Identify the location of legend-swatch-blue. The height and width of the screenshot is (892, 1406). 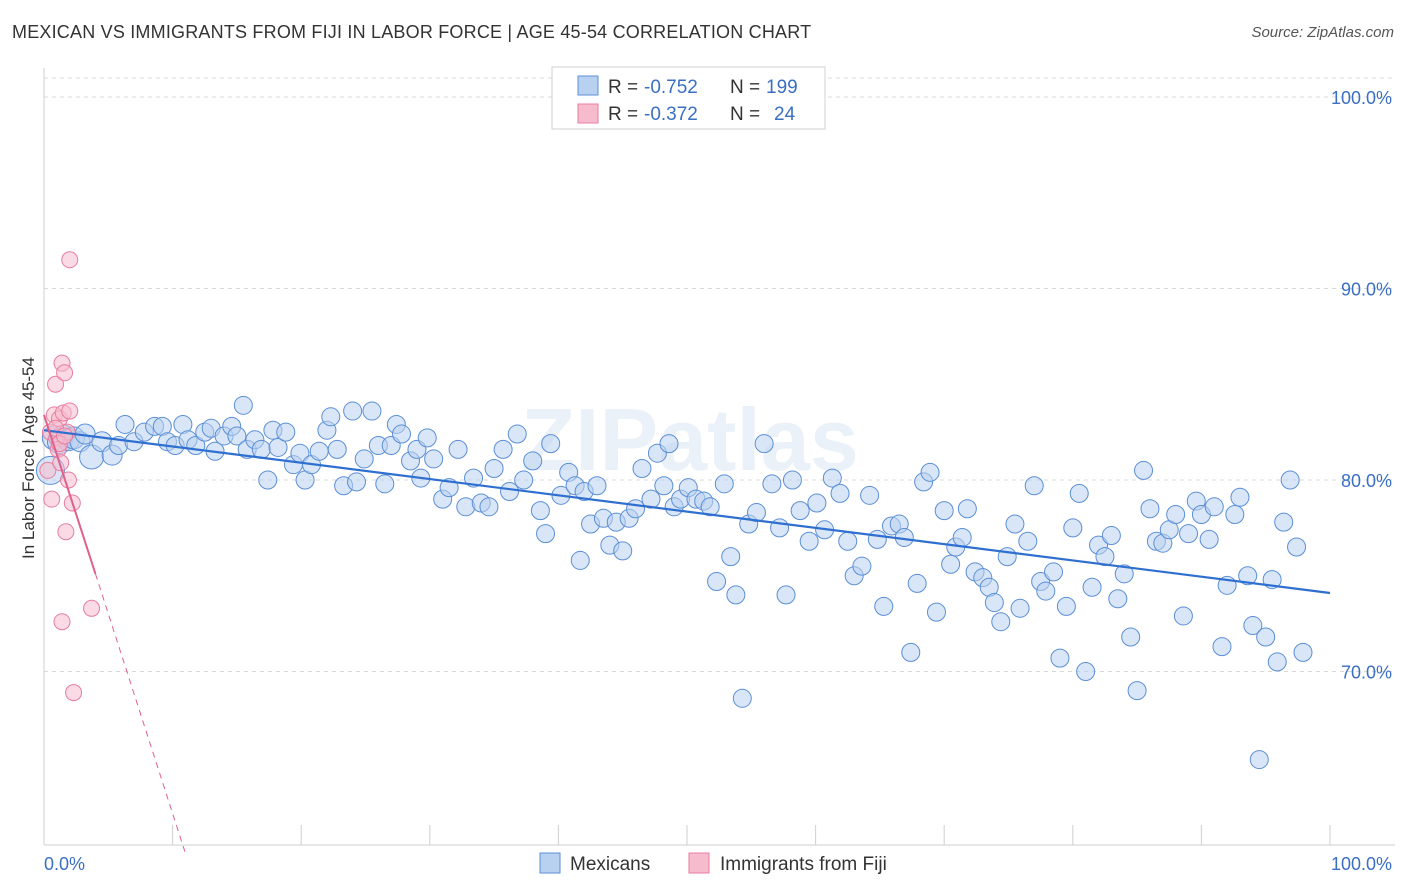
(588, 85).